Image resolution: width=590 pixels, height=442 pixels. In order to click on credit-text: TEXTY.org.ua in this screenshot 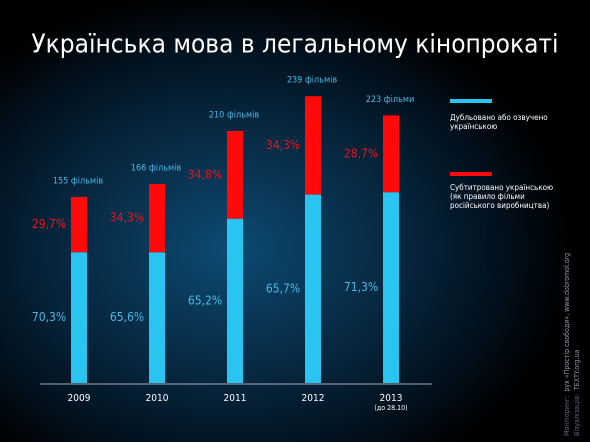, I will do `click(577, 370)`.